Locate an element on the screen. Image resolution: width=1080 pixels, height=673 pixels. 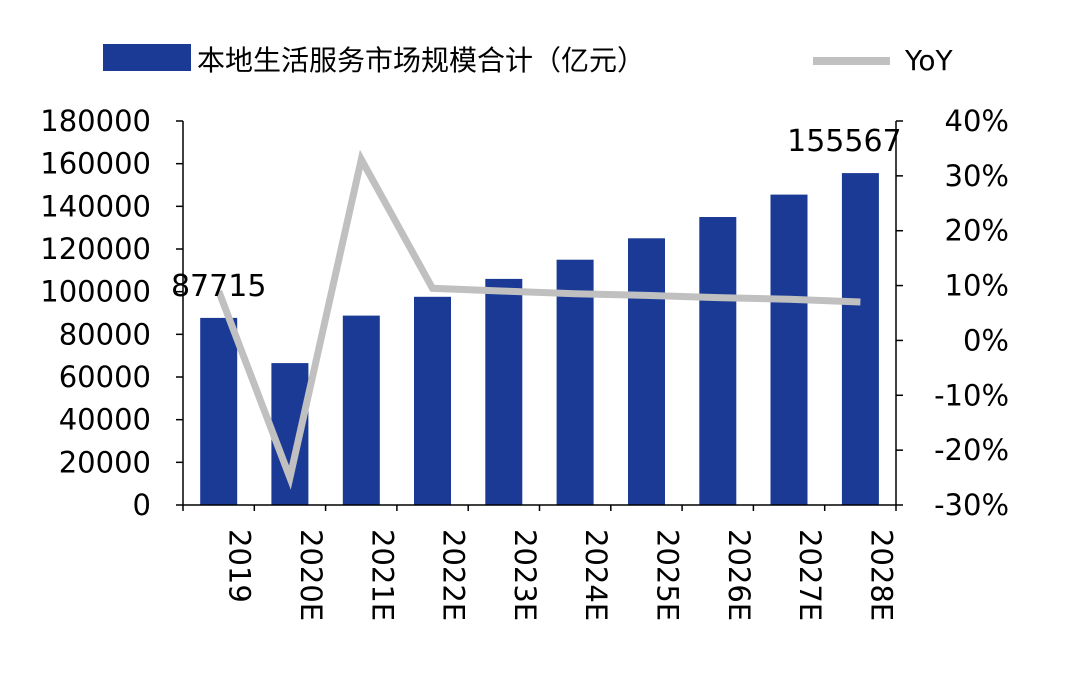
bar-2024E is located at coordinates (575, 382).